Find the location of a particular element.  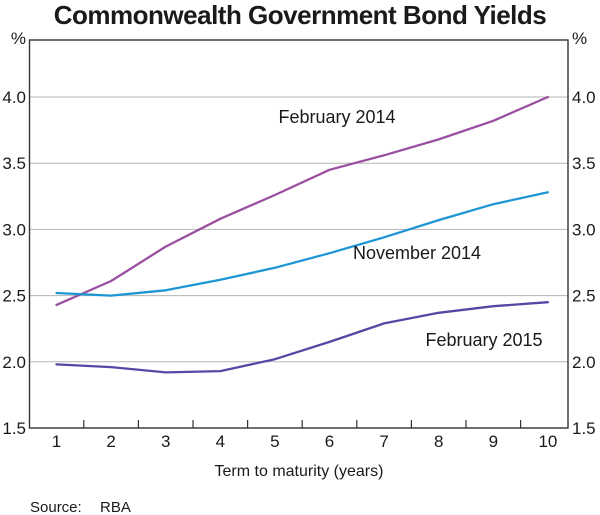

y-tick-label-left: 3.5 is located at coordinates (14, 163).